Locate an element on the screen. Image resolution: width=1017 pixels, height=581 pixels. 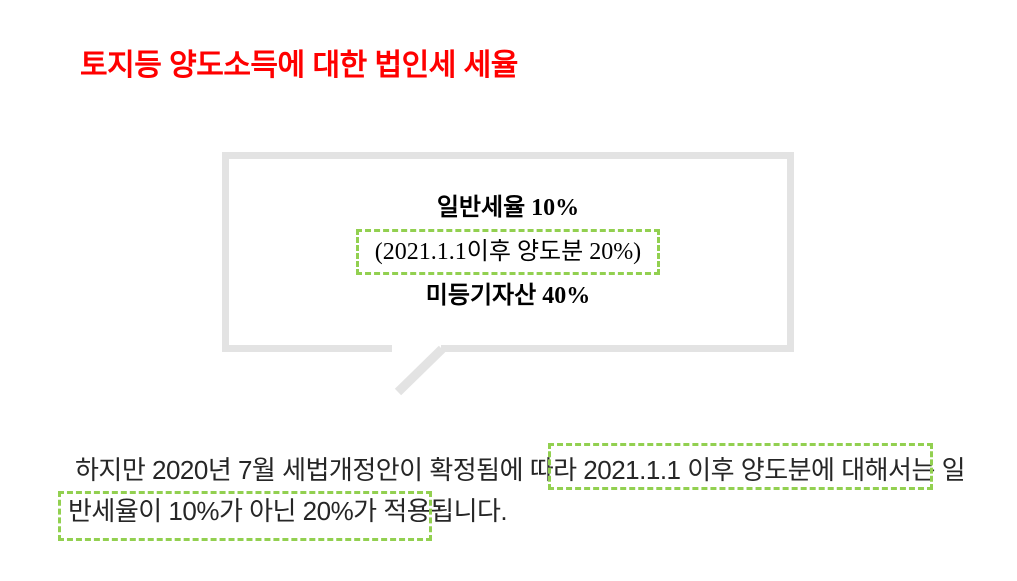
paragraph-line1-plain: 하지만 2020년 7월 세법개정안이 확정됨에 따라 is located at coordinates (326, 470).